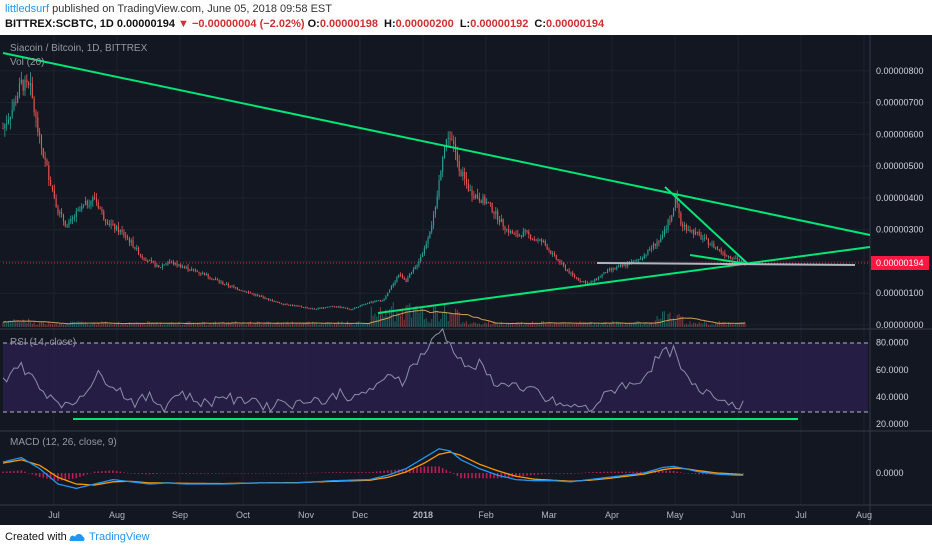 This screenshot has height=550, width=932. What do you see at coordinates (27, 9) in the screenshot?
I see `author-link: littledsurf` at bounding box center [27, 9].